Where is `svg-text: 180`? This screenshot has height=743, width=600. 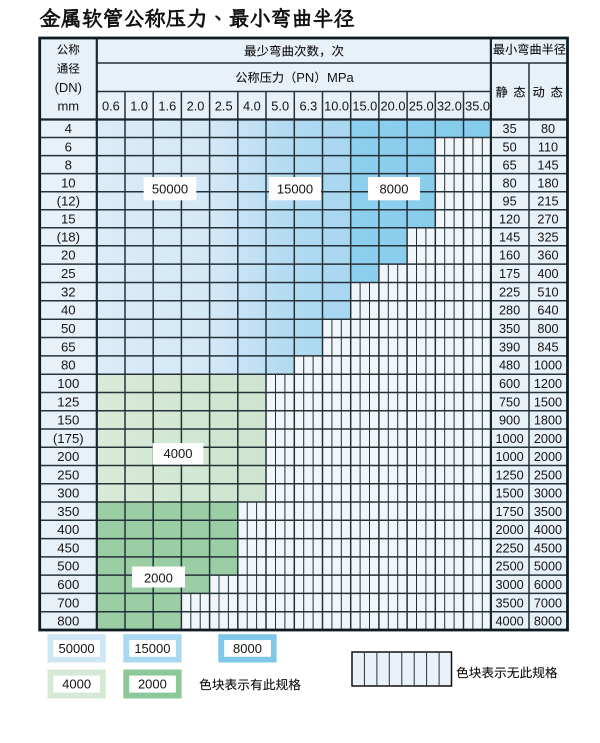
svg-text: 180 is located at coordinates (547, 183).